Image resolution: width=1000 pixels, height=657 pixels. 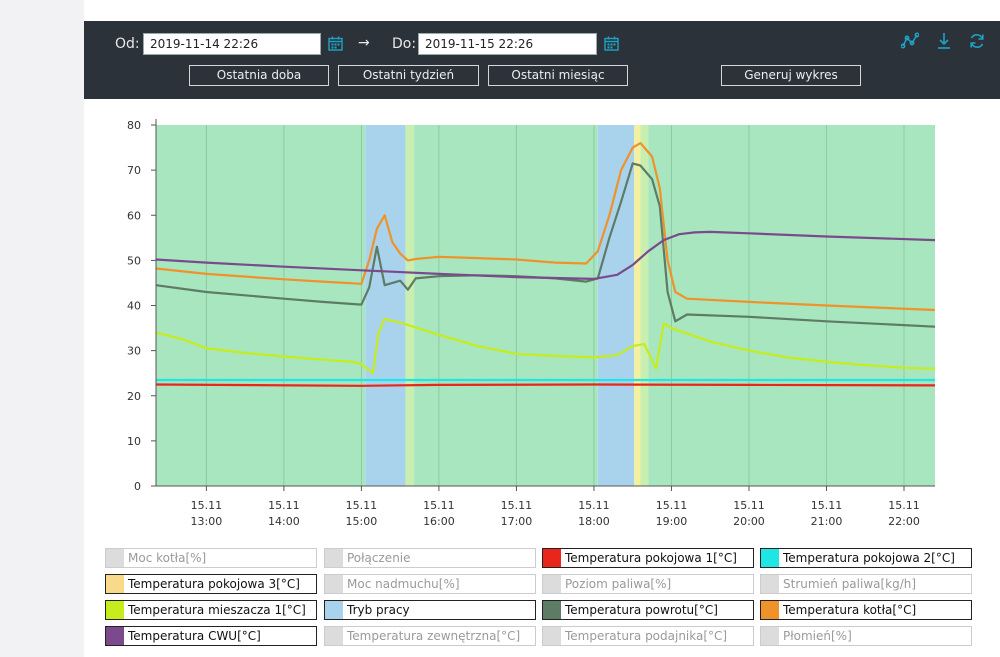 I want to click on legend-item: Temperatura pokojowa 2[°C], so click(x=866, y=558).